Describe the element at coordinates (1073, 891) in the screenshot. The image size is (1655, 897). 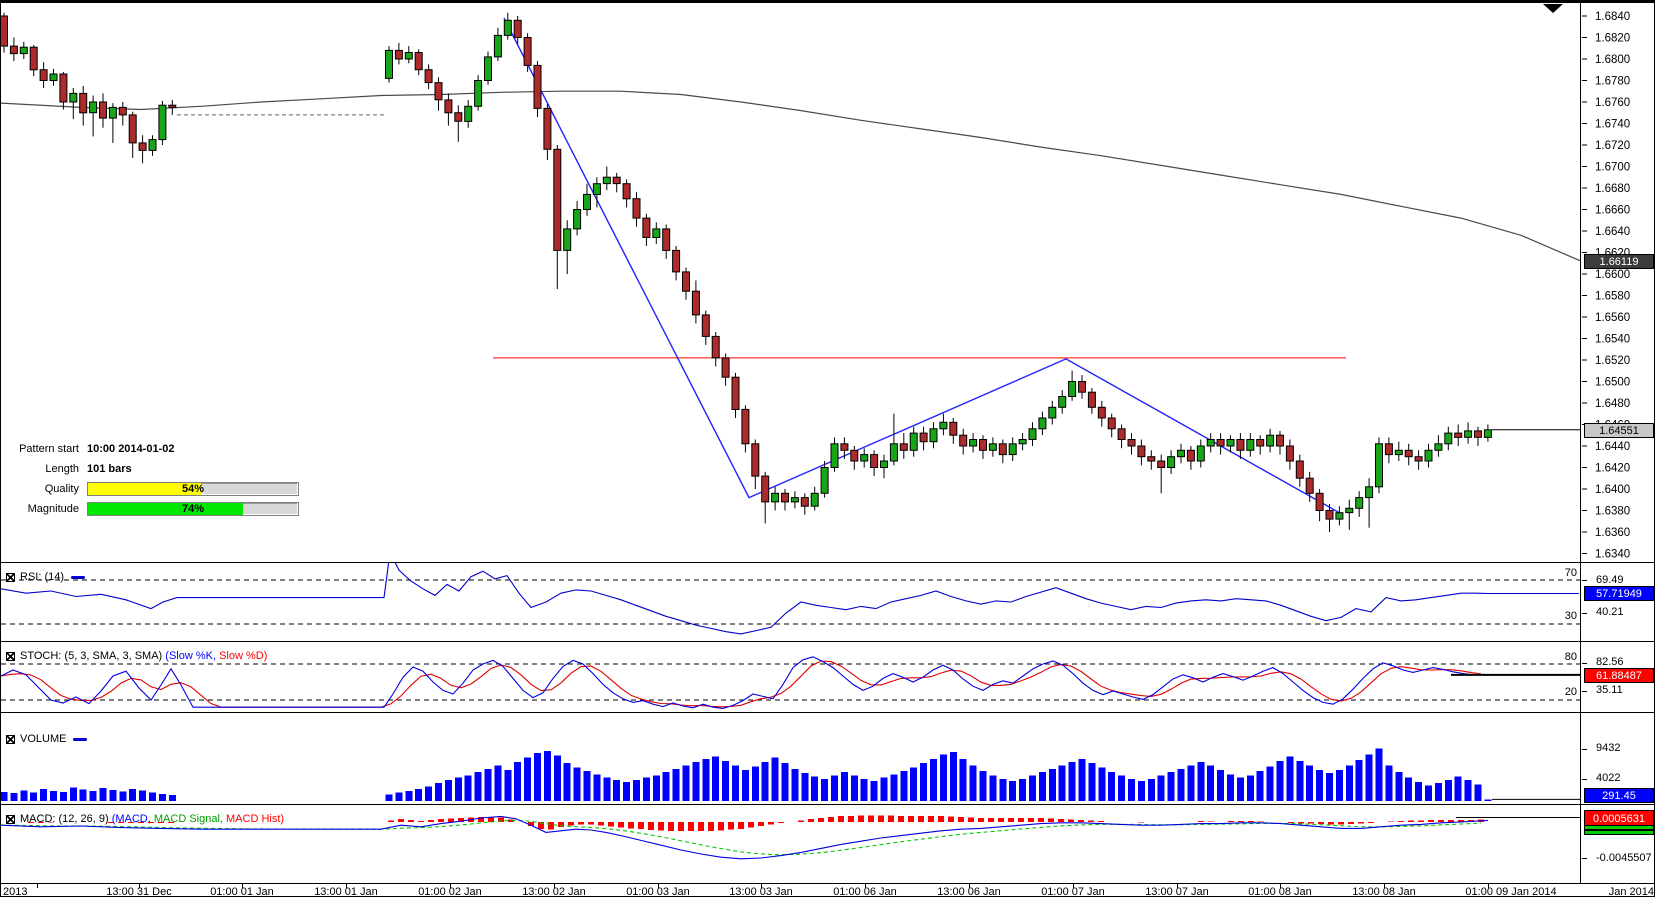
I see `time-tick-label: 01:00 07 Jan` at that location.